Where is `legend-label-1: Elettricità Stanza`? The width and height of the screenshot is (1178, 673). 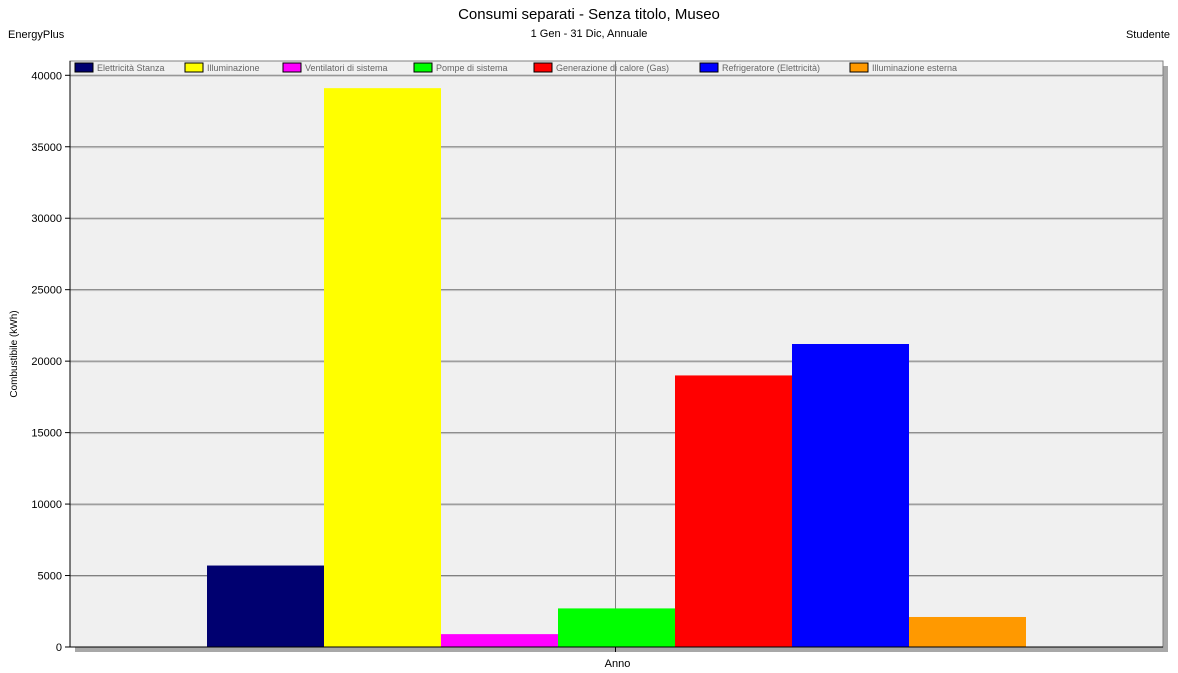
legend-label-1: Elettricità Stanza is located at coordinates (131, 68).